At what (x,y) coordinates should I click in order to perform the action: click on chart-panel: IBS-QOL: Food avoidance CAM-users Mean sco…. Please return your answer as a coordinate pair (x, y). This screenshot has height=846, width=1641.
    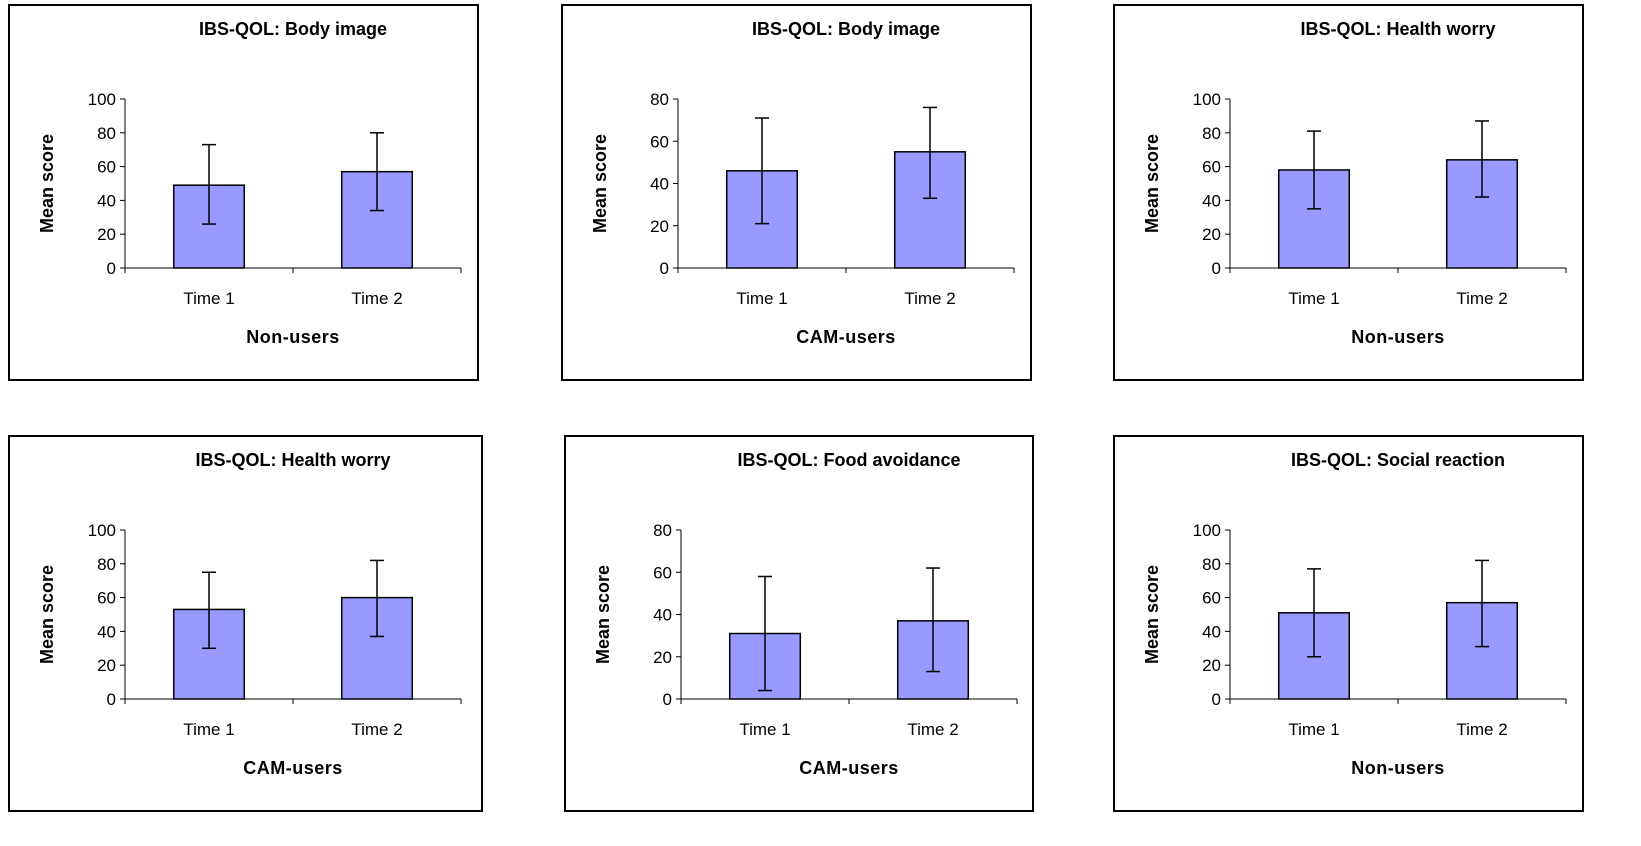
    Looking at the image, I should click on (799, 623).